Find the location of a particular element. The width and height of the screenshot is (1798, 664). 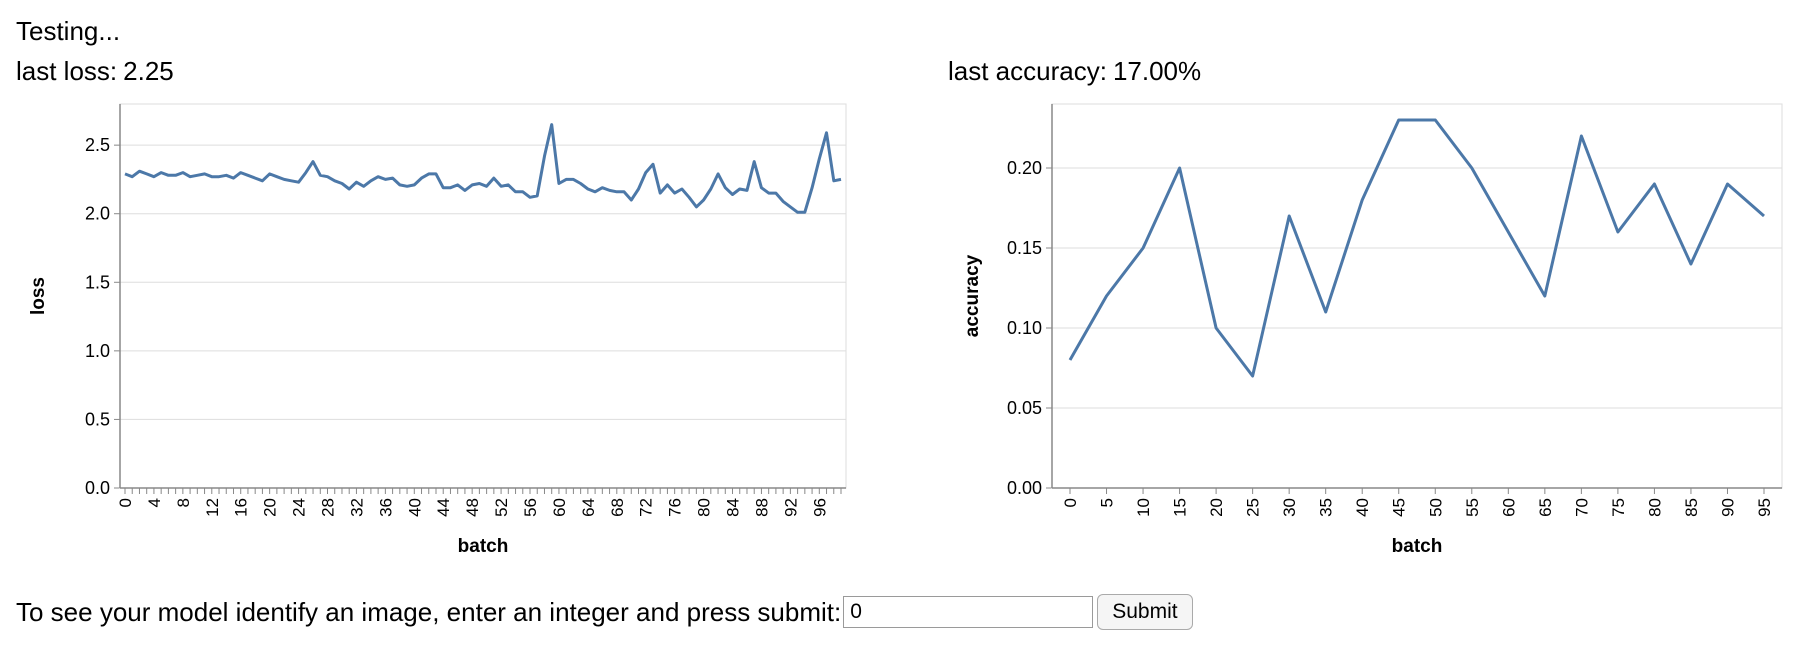

series-line is located at coordinates (483, 168).